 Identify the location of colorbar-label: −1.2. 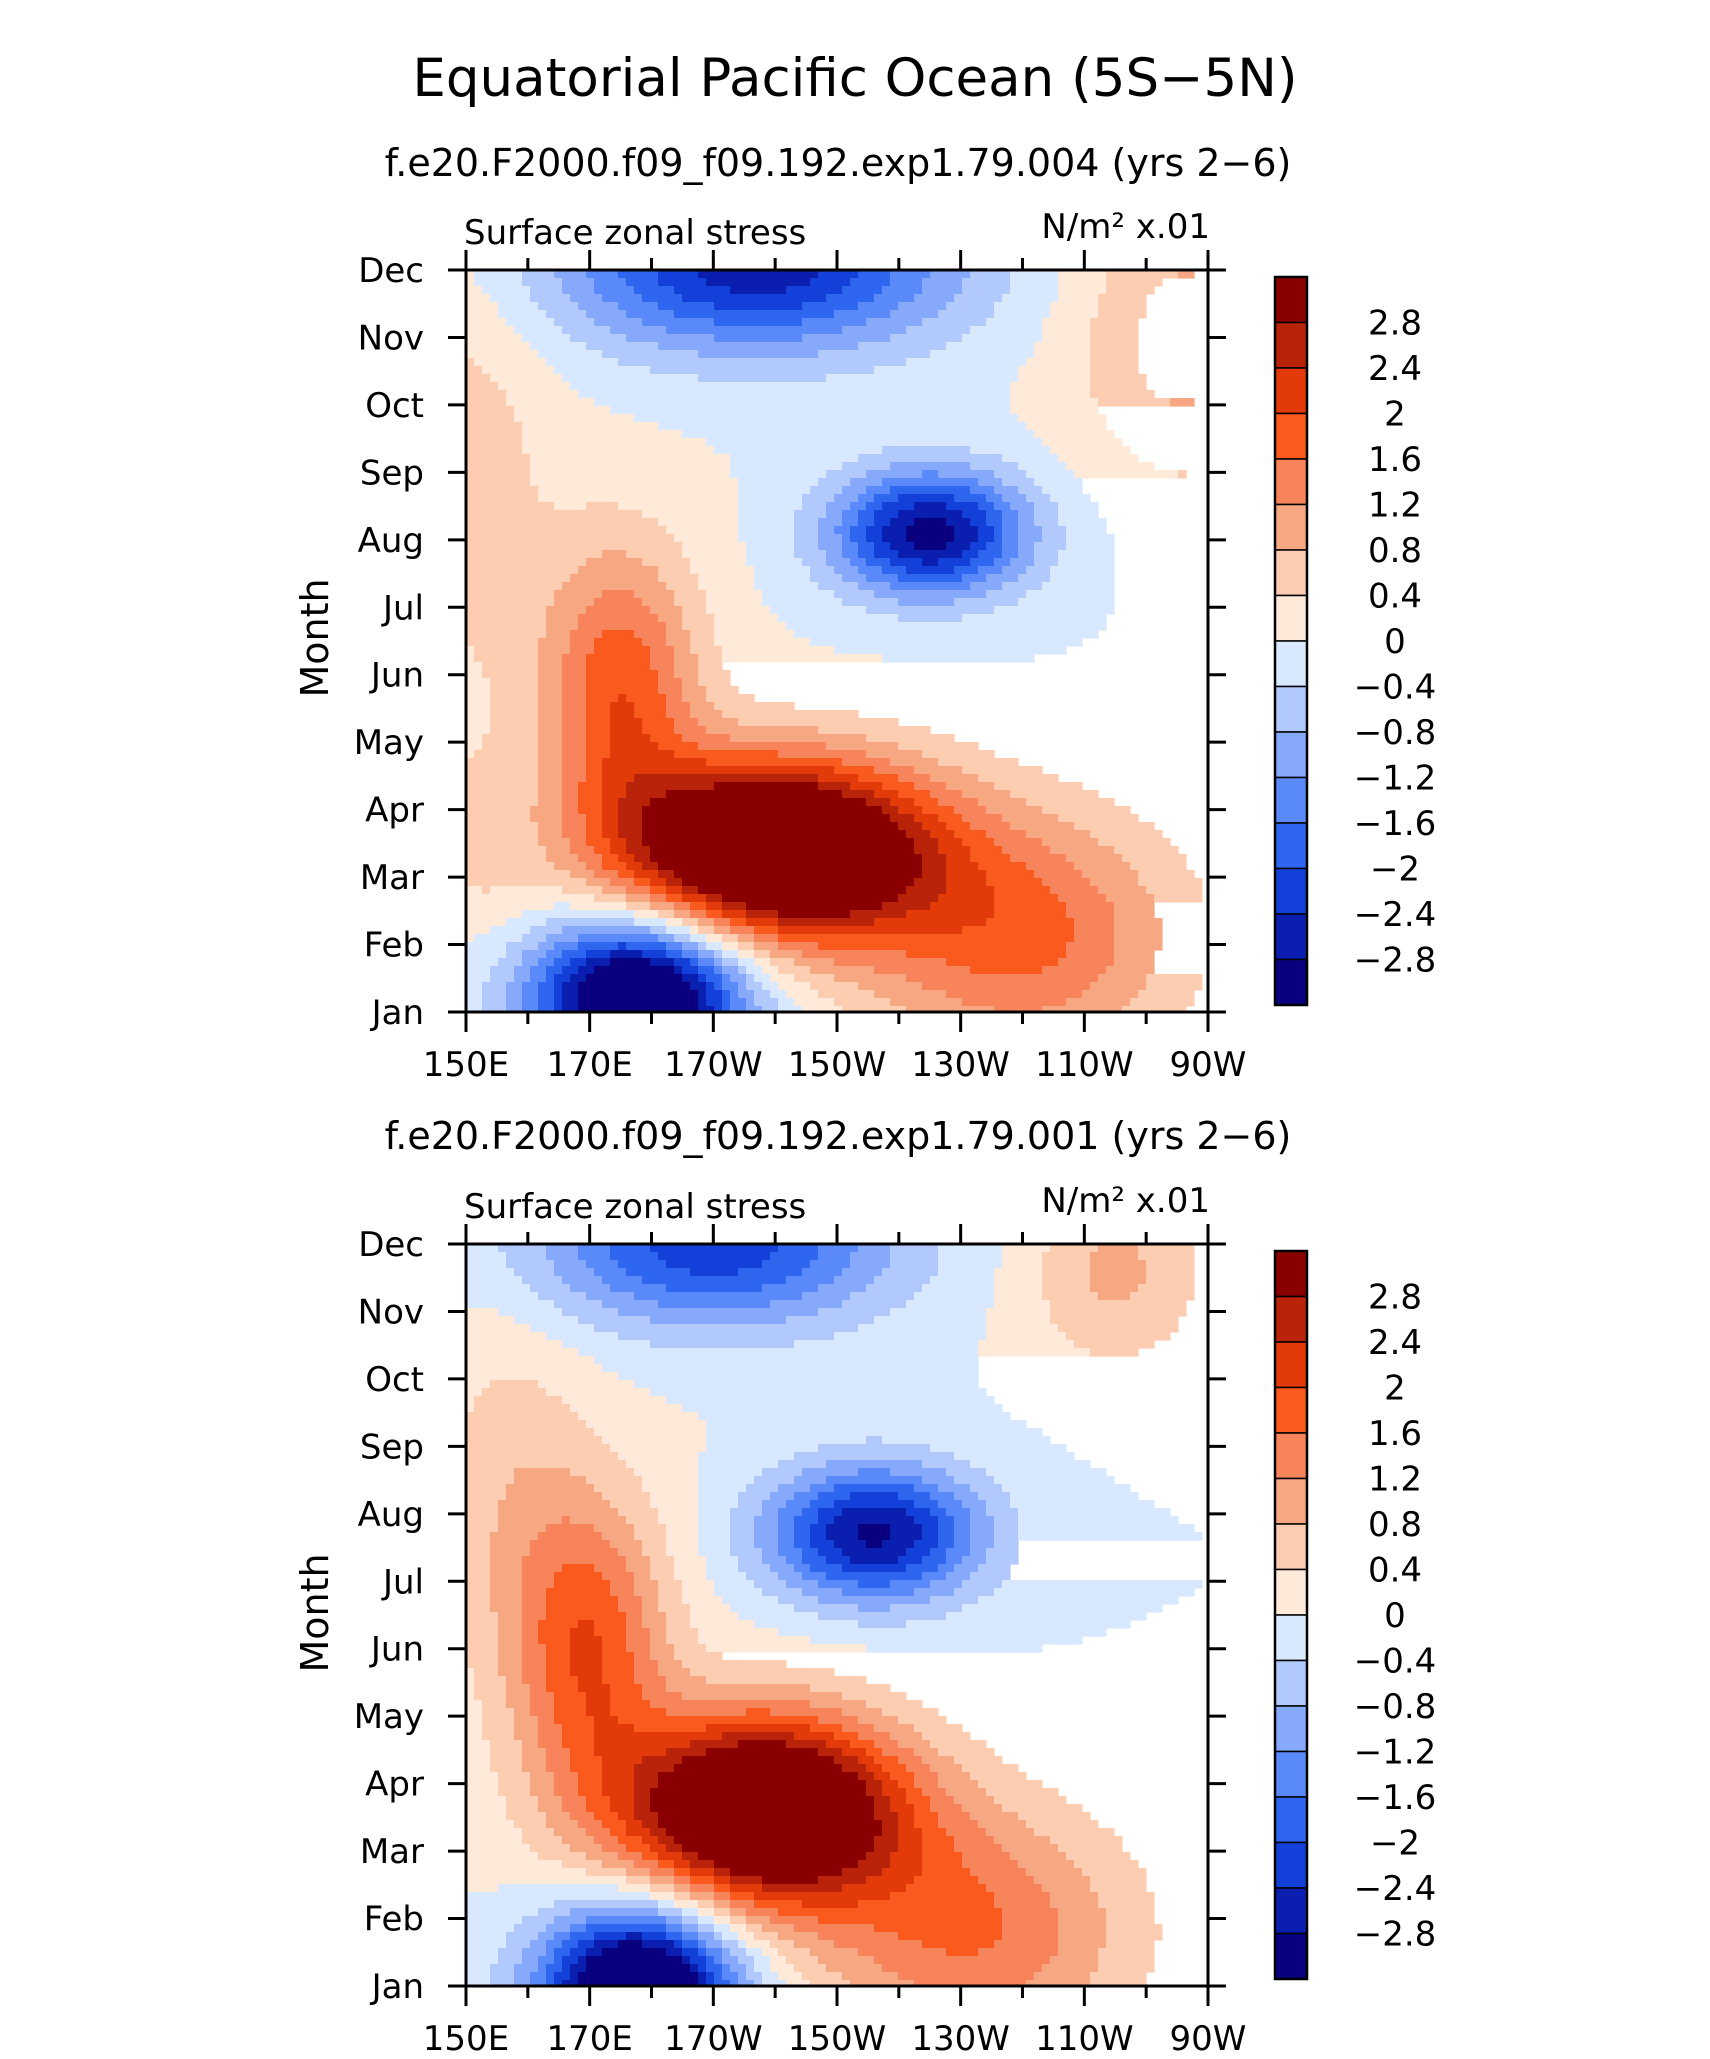
(1395, 779).